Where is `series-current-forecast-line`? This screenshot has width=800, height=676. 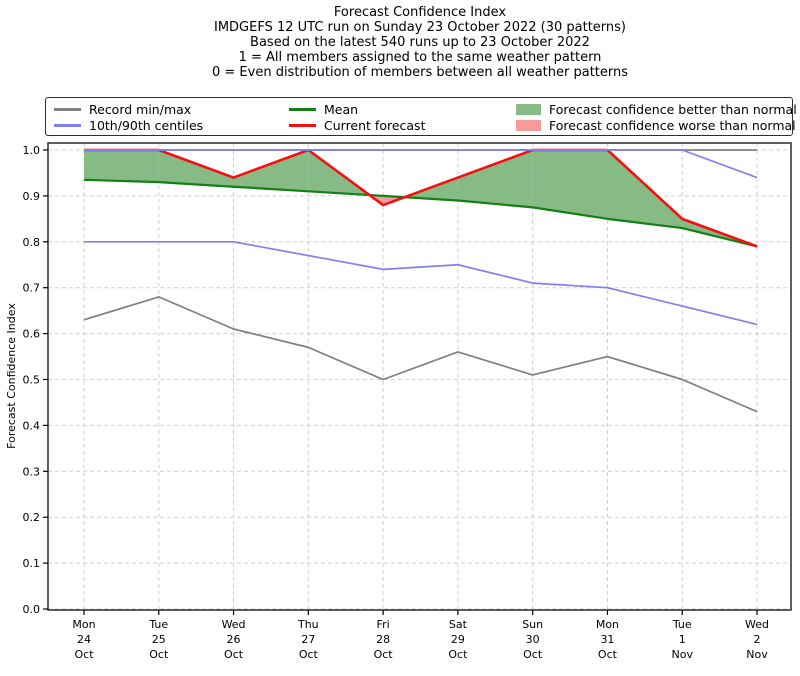
series-current-forecast-line is located at coordinates (421, 198).